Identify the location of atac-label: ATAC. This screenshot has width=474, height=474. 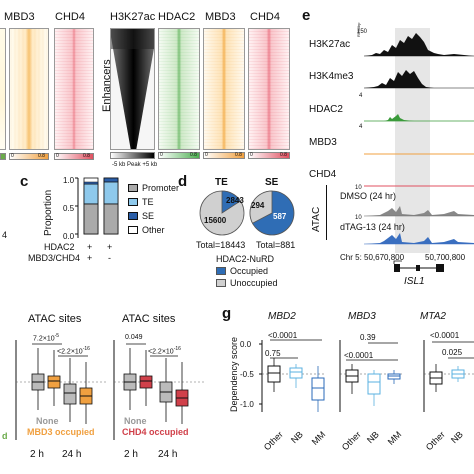
(316, 219).